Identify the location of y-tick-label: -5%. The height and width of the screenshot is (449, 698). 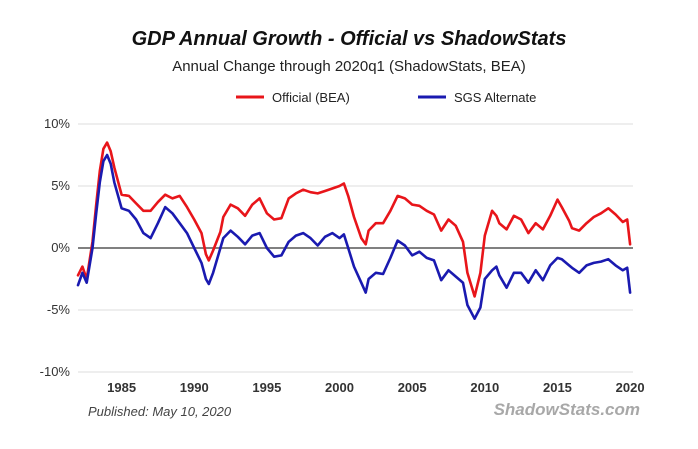
(59, 309).